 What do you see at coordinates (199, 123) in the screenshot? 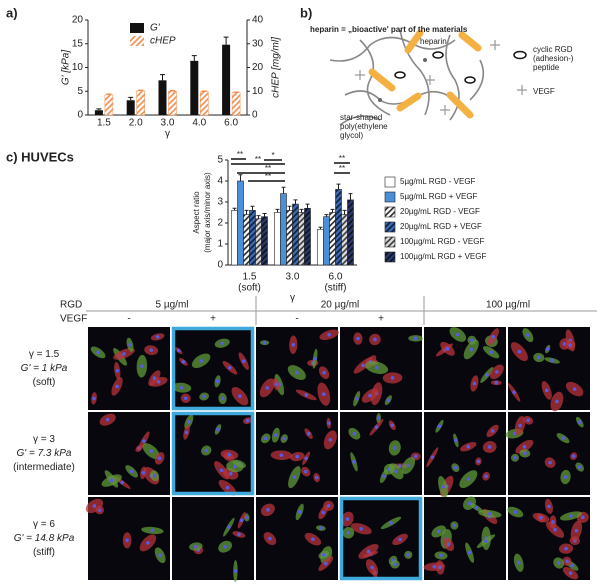
I see `x-tick-label: 4.0` at bounding box center [199, 123].